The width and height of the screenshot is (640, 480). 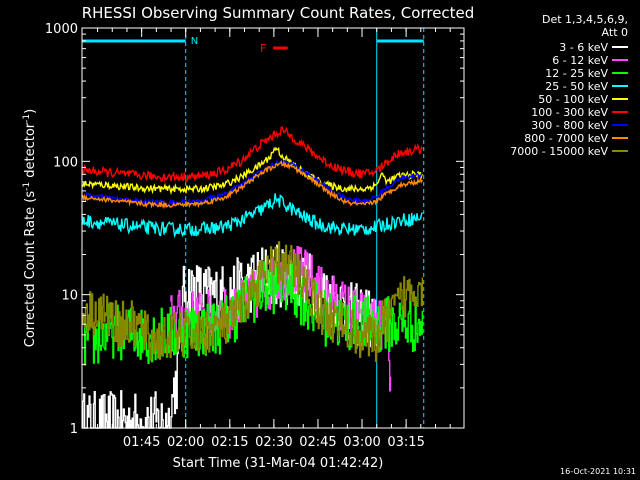 What do you see at coordinates (27, 186) in the screenshot?
I see `y-axis-label-sup1: -1` at bounding box center [27, 186].